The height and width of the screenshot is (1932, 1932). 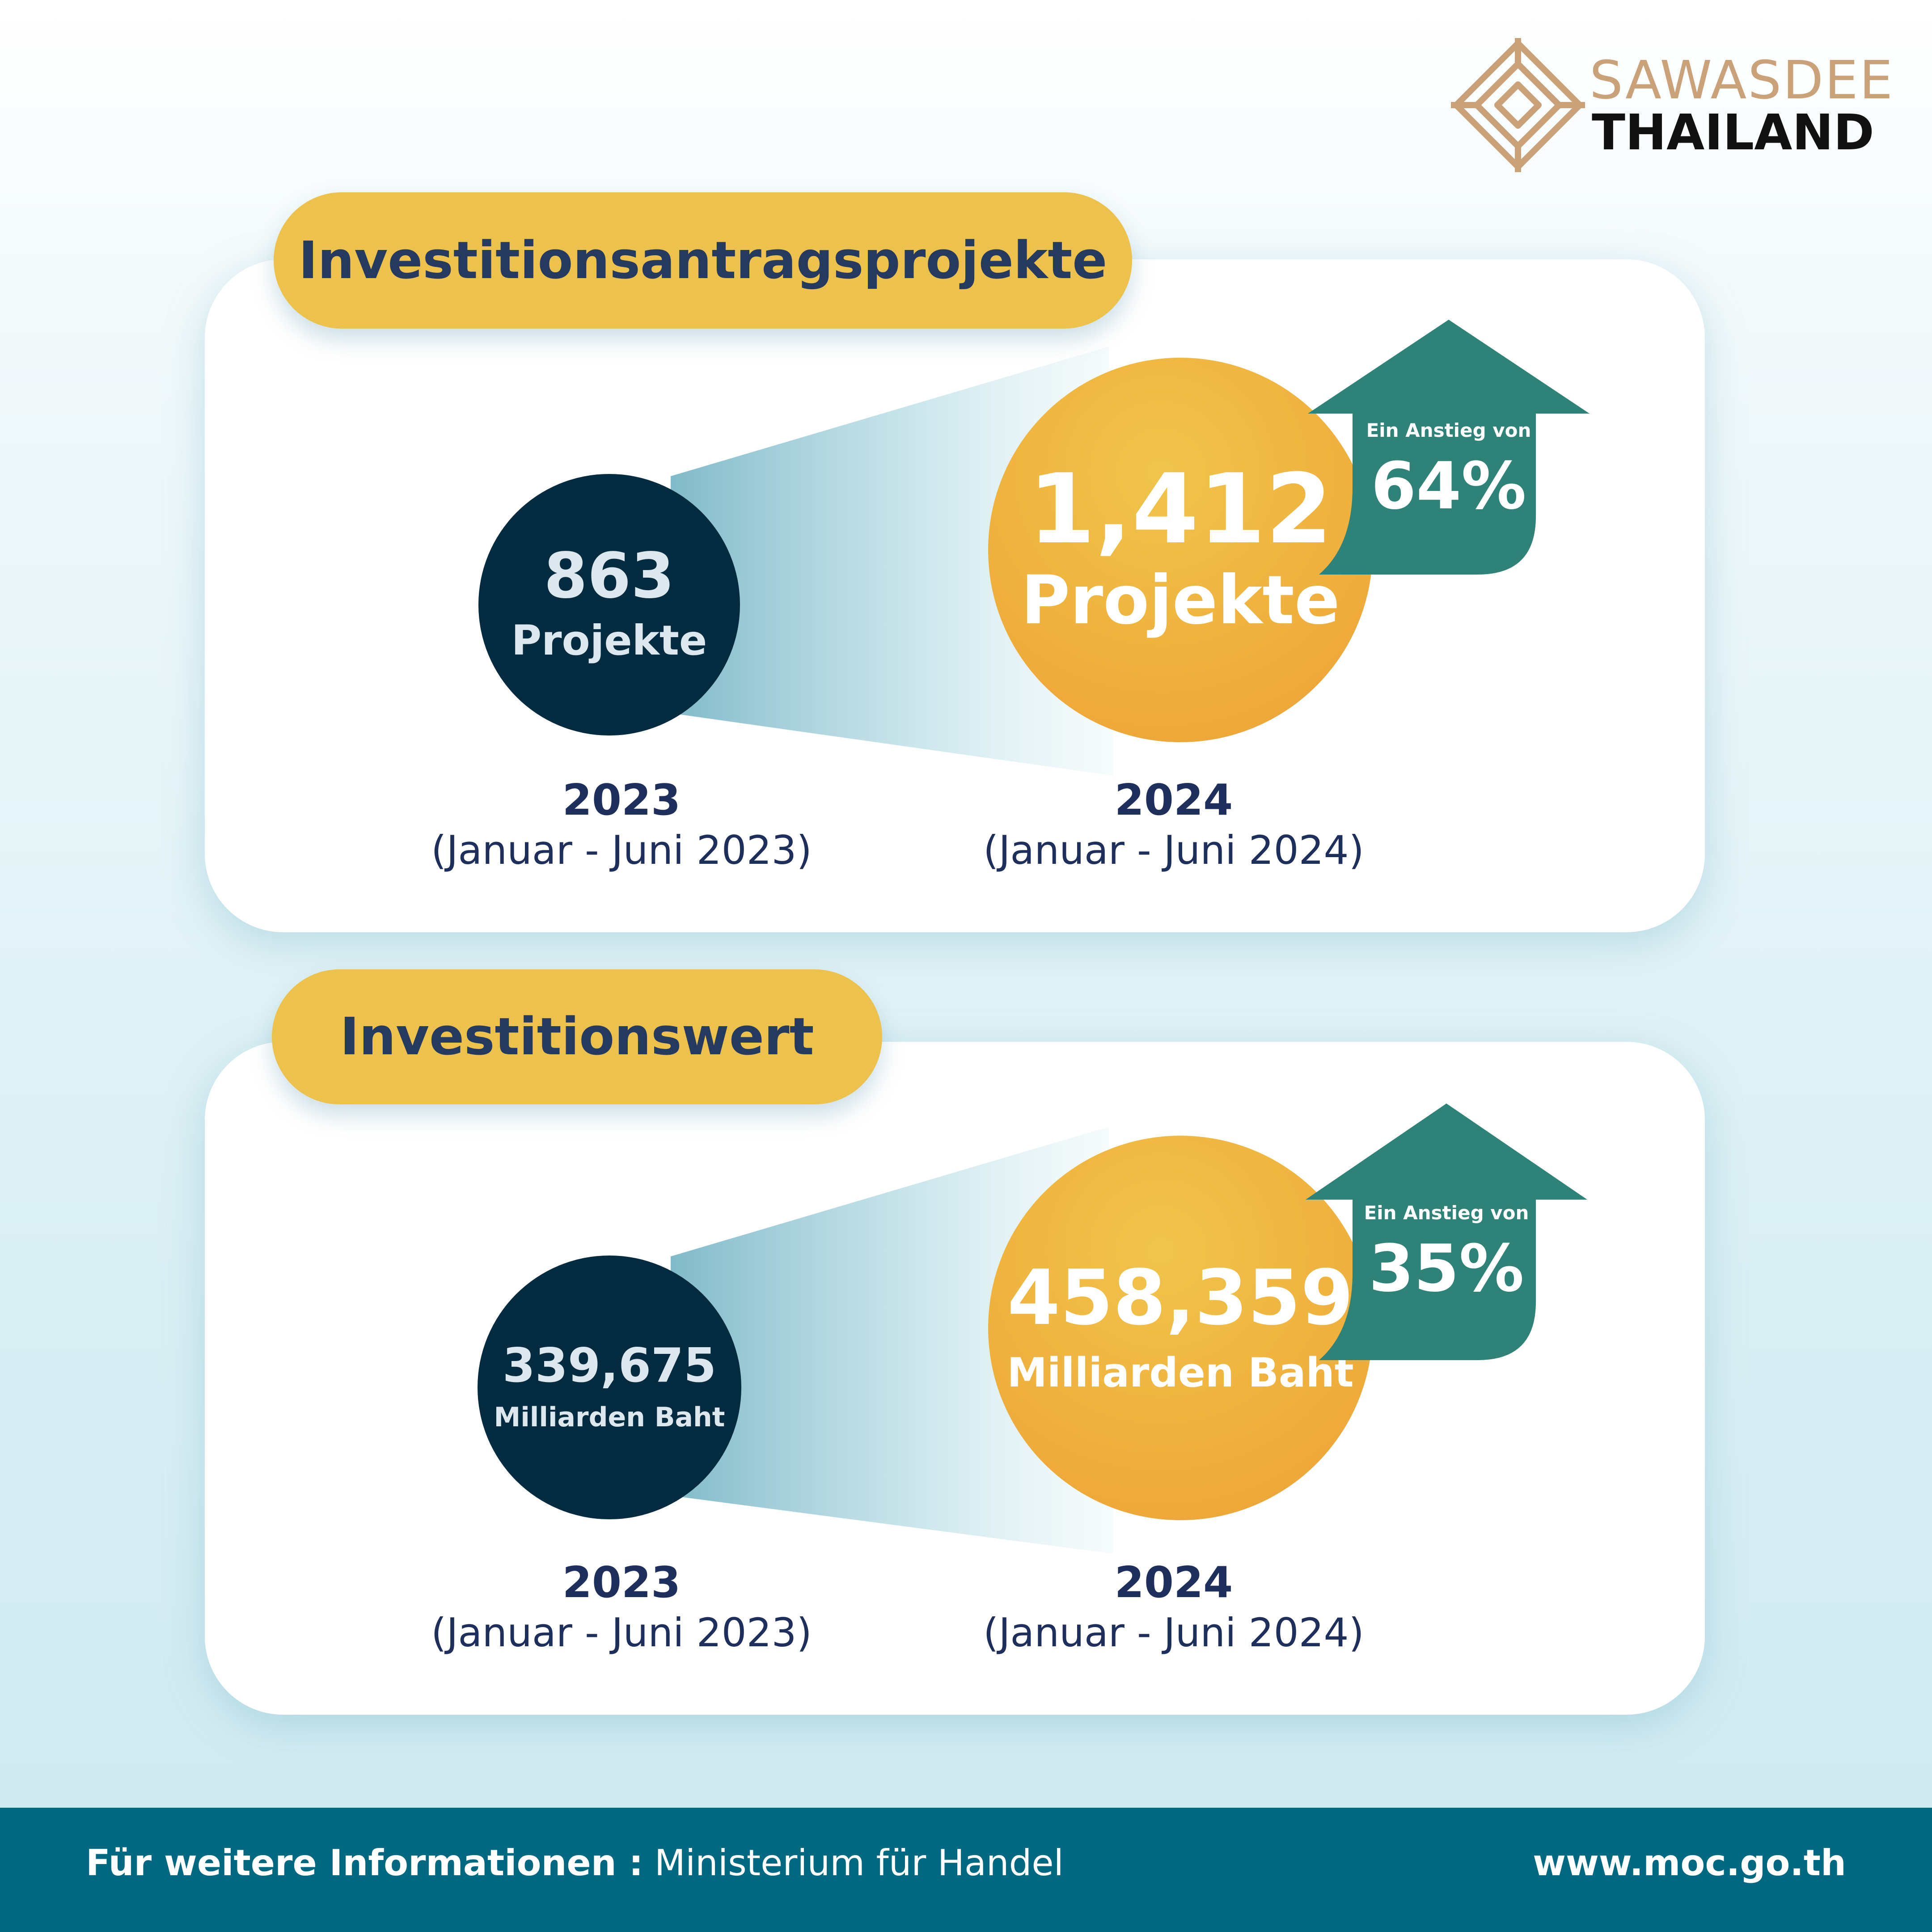 I want to click on brand-name-line1: SAWASDEE, so click(x=1742, y=80).